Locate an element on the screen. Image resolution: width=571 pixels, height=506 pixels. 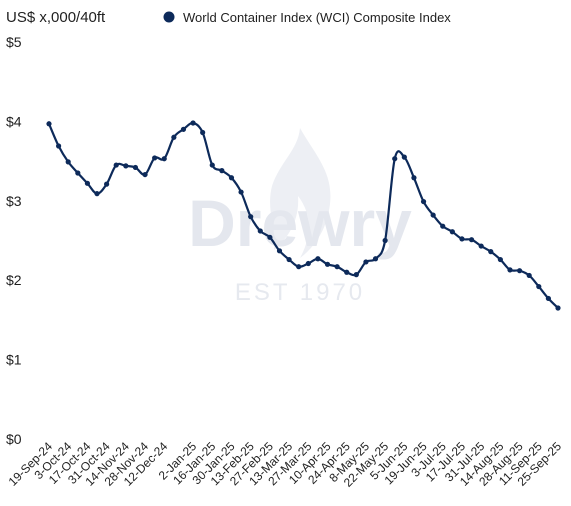
y-tick-label: $0 is located at coordinates (14, 439).